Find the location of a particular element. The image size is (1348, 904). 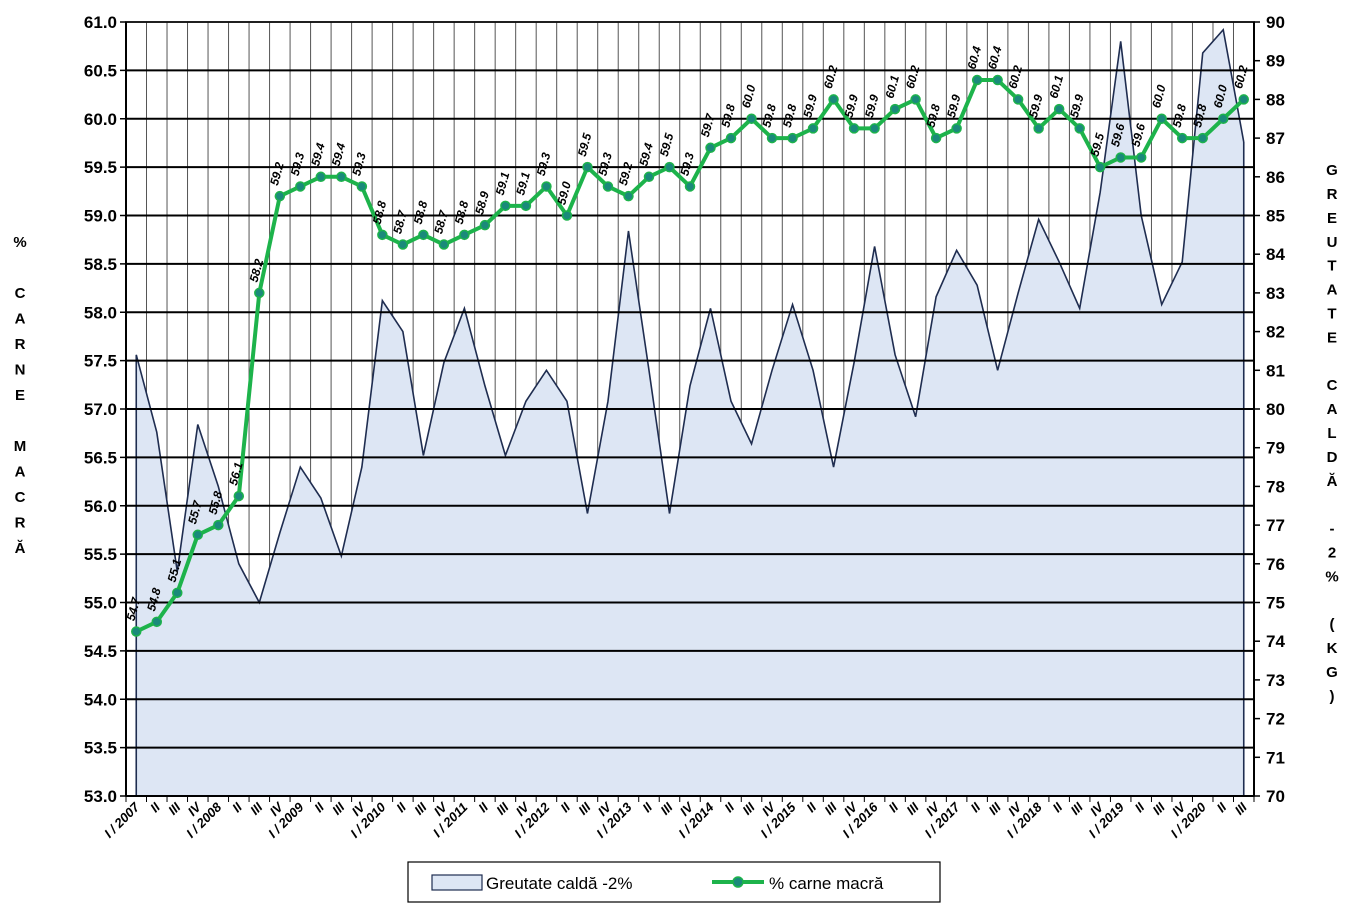

right-tick-label: 72 is located at coordinates (1275, 719).